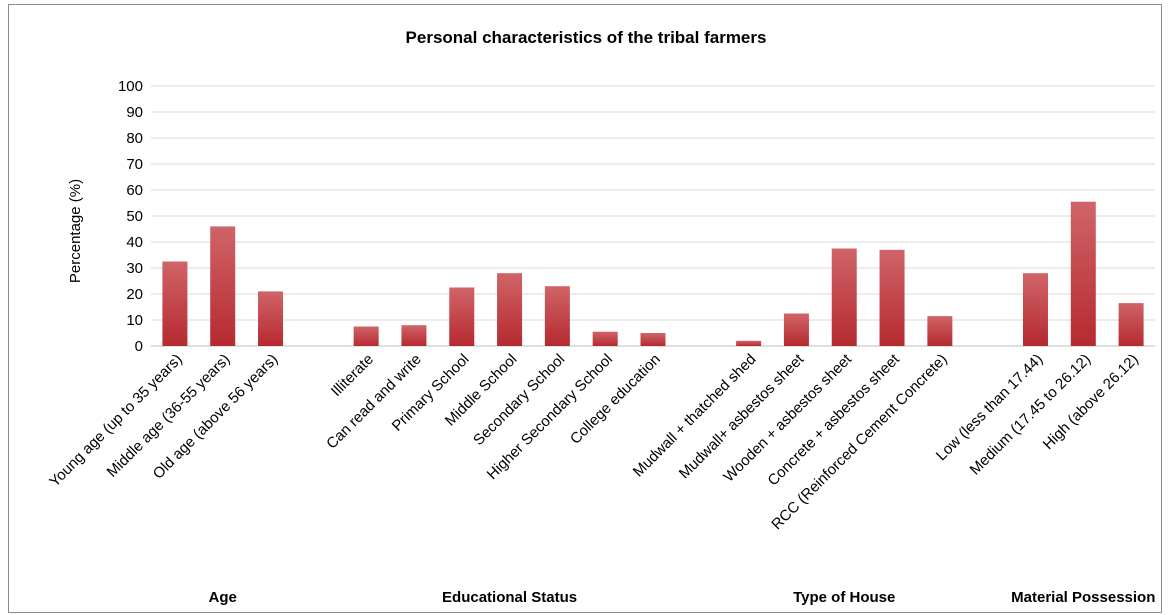 Image resolution: width=1169 pixels, height=615 pixels. Describe the element at coordinates (134, 242) in the screenshot. I see `y-tick-label: 40` at that location.